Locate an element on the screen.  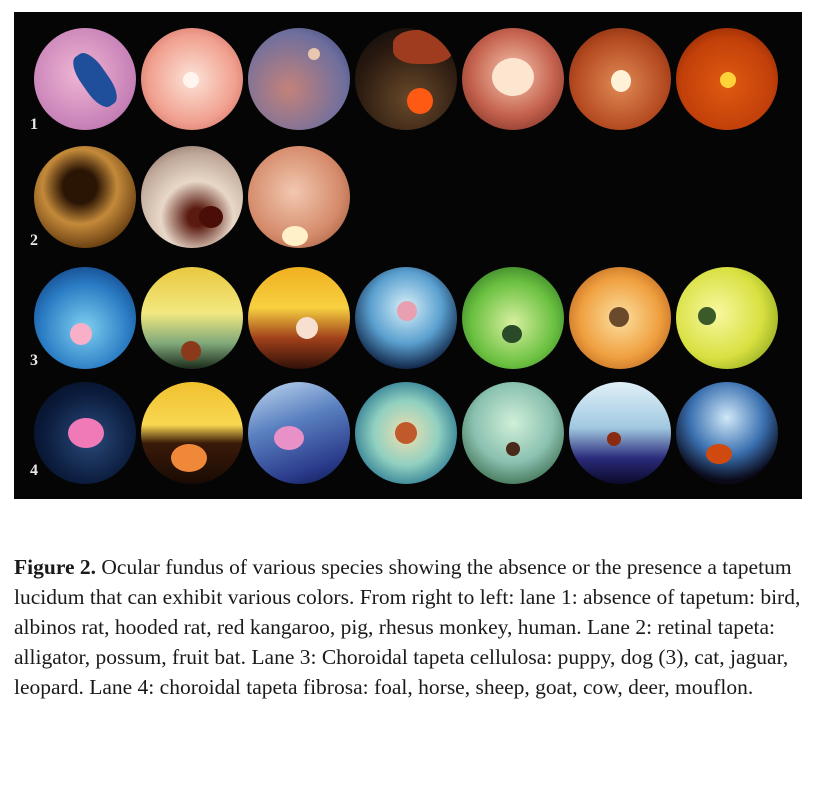
lane-number-3: 3 is located at coordinates (34, 360).